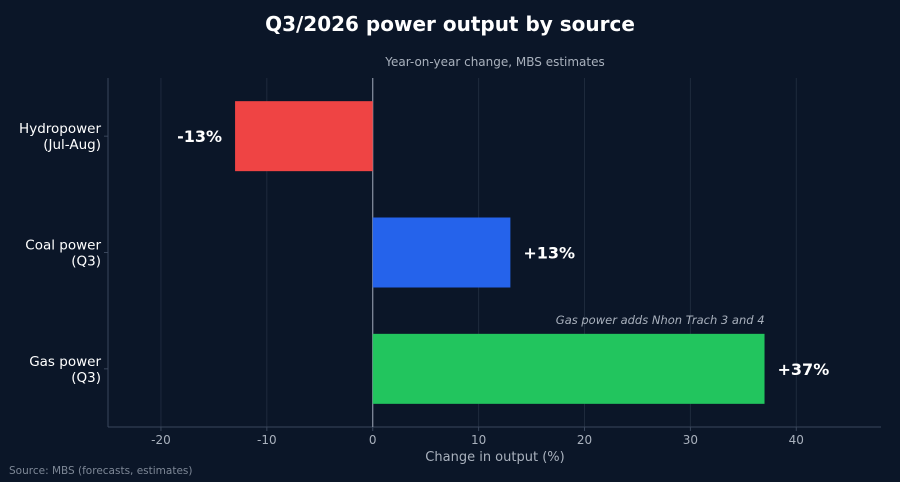 Image resolution: width=900 pixels, height=482 pixels. What do you see at coordinates (101, 471) in the screenshot?
I see `source-note: Source: MBS (forecasts, estimates)` at bounding box center [101, 471].